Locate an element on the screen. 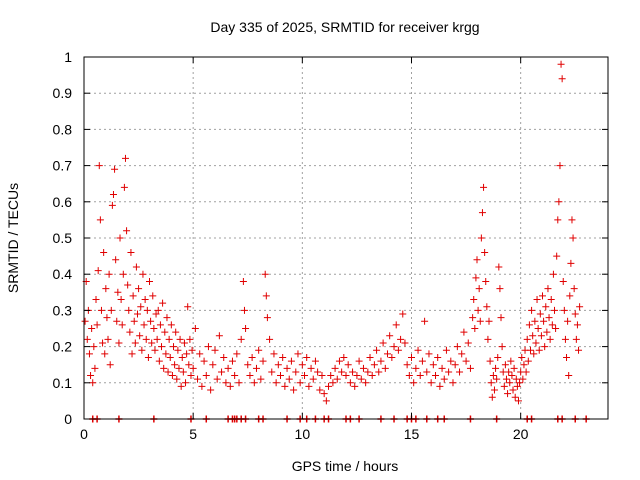 The image size is (640, 480). y-axis-label: SRMTID / TECUs is located at coordinates (13, 238).